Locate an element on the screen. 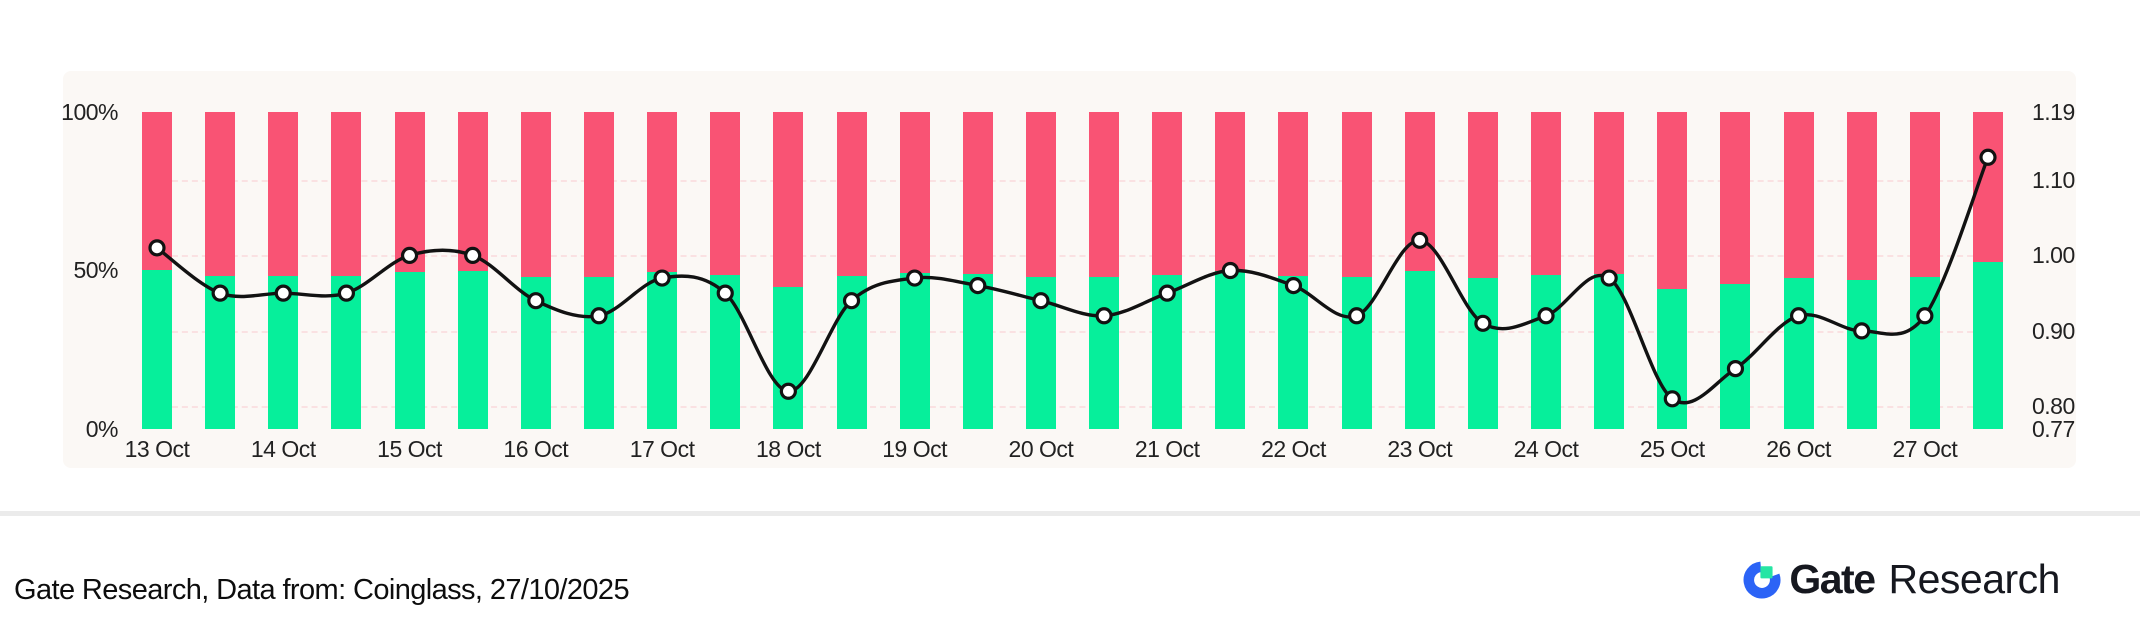 The width and height of the screenshot is (2140, 644). x-axis-tick-14-Oct: 14 Oct is located at coordinates (283, 449).